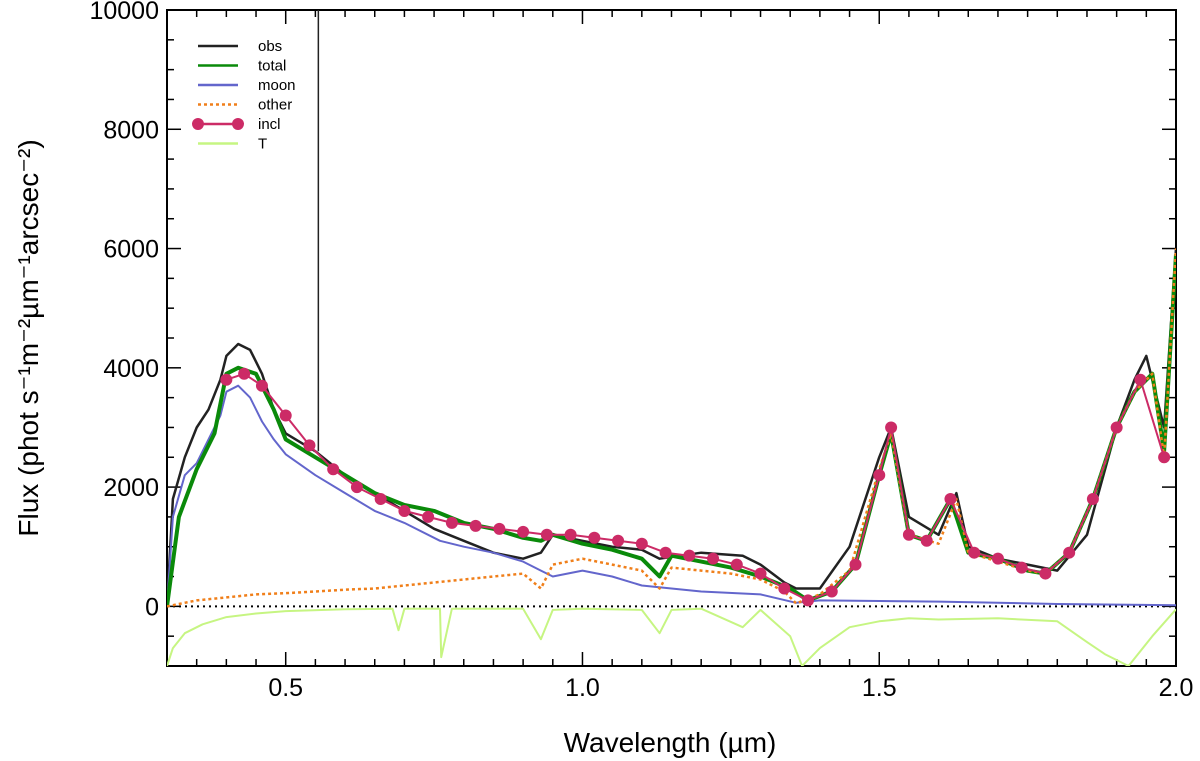  I want to click on series-line-T, so click(671, 636).